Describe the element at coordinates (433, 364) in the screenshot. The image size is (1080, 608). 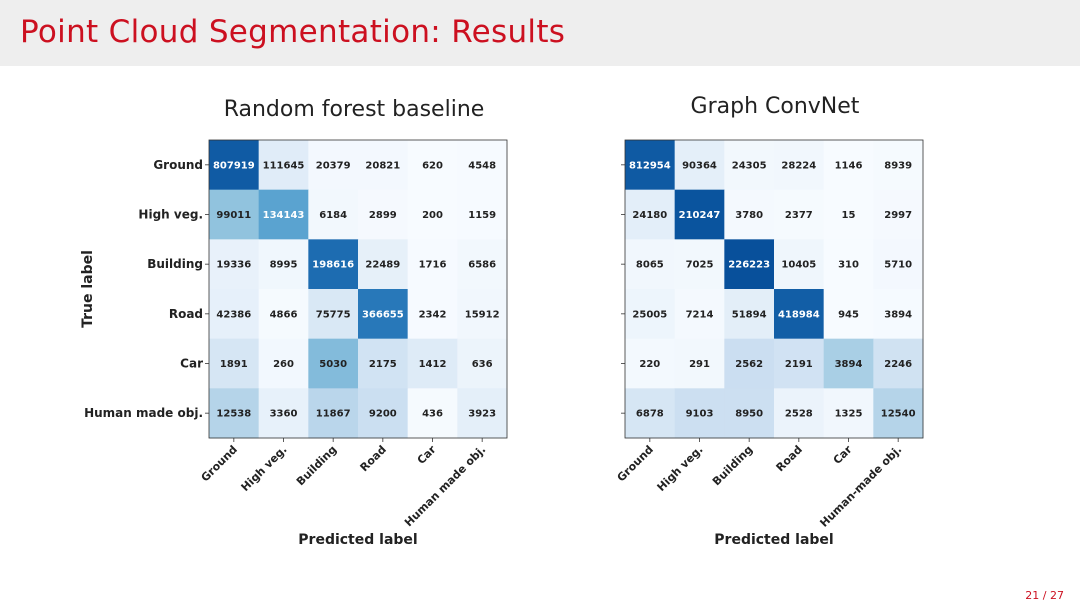
I see `cell-value: 1412` at that location.